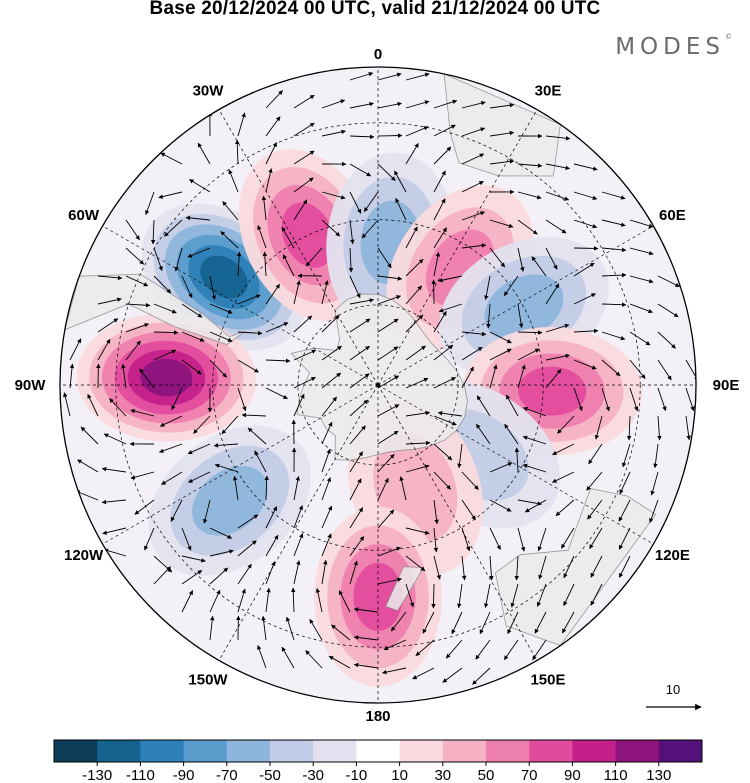 Image resolution: width=750 pixels, height=783 pixels. I want to click on anomaly-contour, so click(552, 391).